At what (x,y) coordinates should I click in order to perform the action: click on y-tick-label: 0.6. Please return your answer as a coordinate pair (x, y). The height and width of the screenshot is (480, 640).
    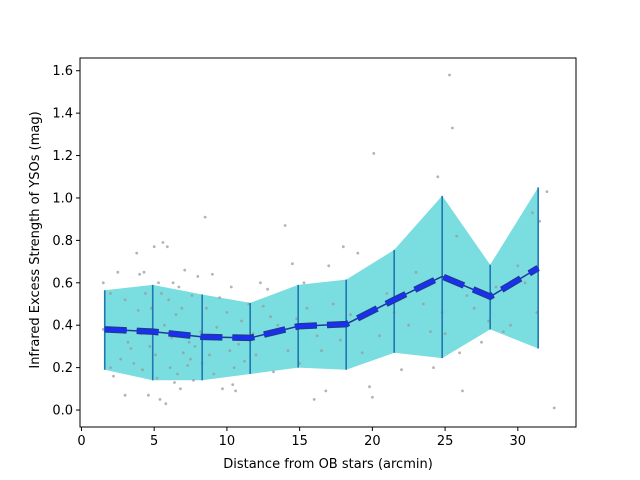
    Looking at the image, I should click on (62, 283).